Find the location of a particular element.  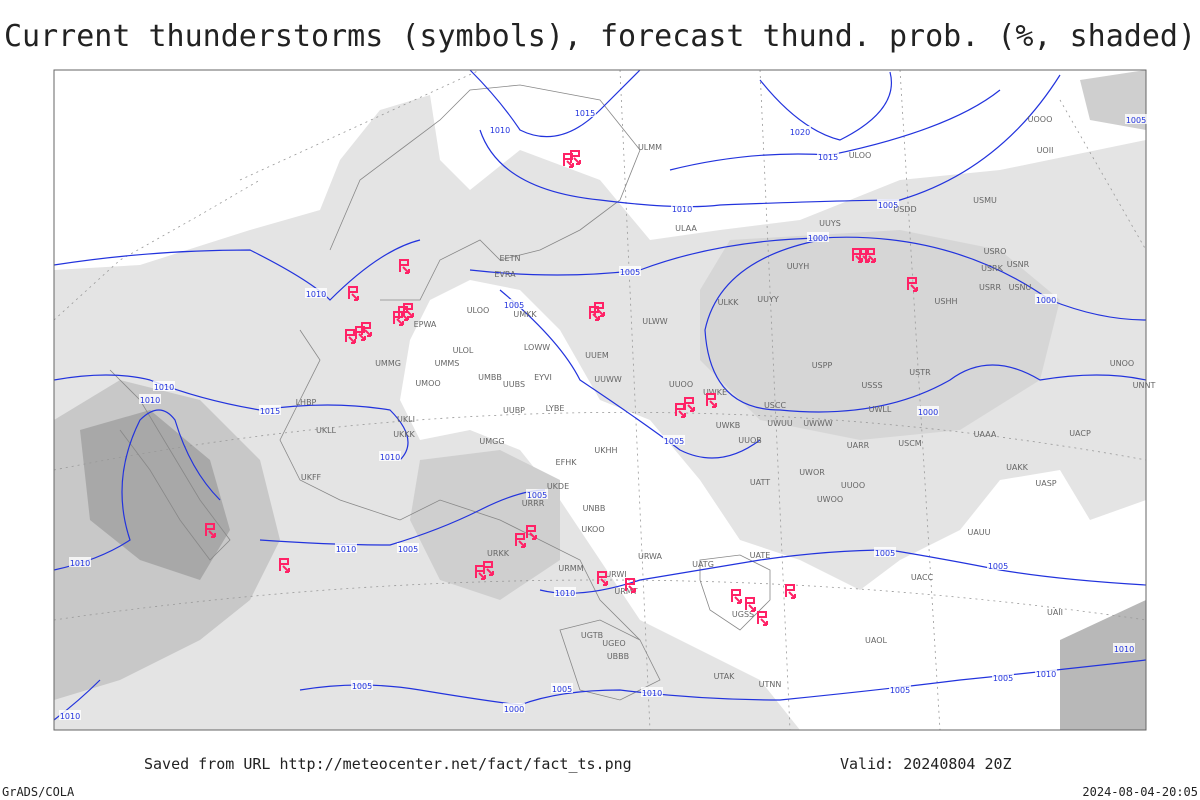

station-label: UUOO is located at coordinates (853, 485).